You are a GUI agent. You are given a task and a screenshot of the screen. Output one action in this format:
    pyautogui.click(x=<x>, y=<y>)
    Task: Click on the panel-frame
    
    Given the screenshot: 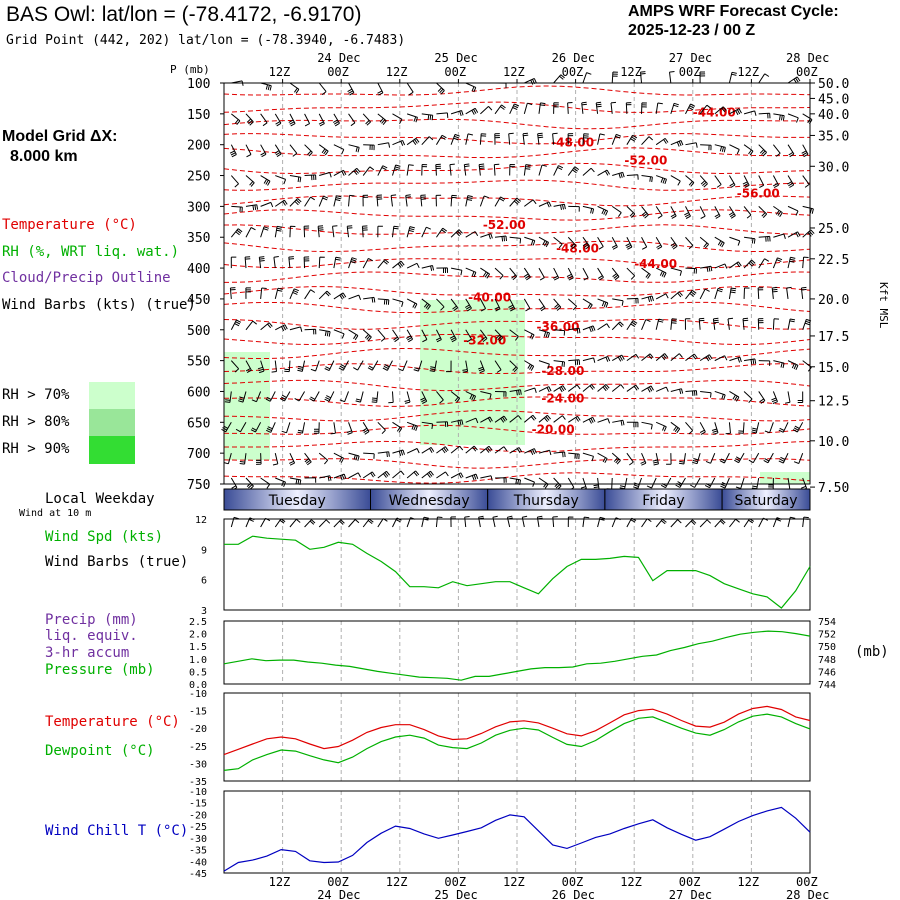 What is the action you would take?
    pyautogui.click(x=517, y=564)
    